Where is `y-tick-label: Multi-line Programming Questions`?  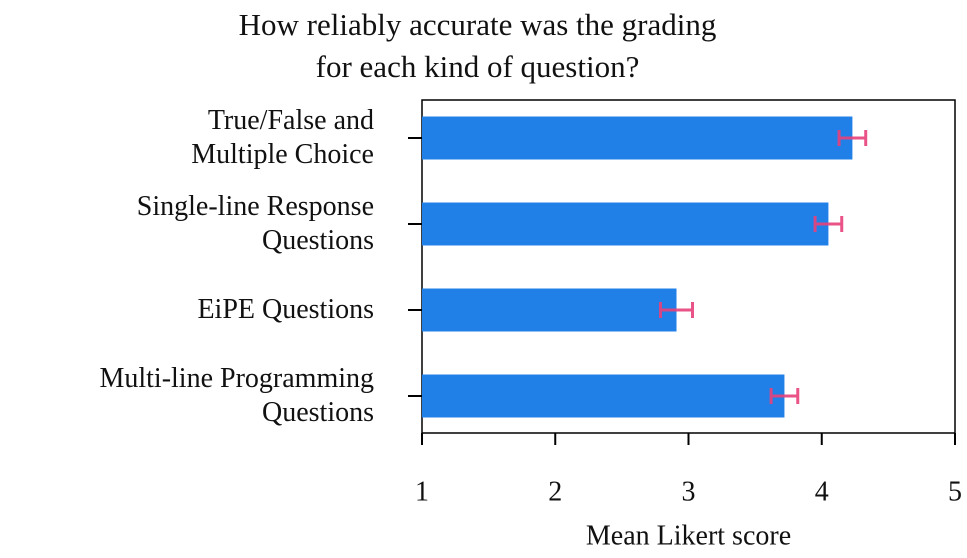 y-tick-label: Multi-line Programming Questions is located at coordinates (236, 395).